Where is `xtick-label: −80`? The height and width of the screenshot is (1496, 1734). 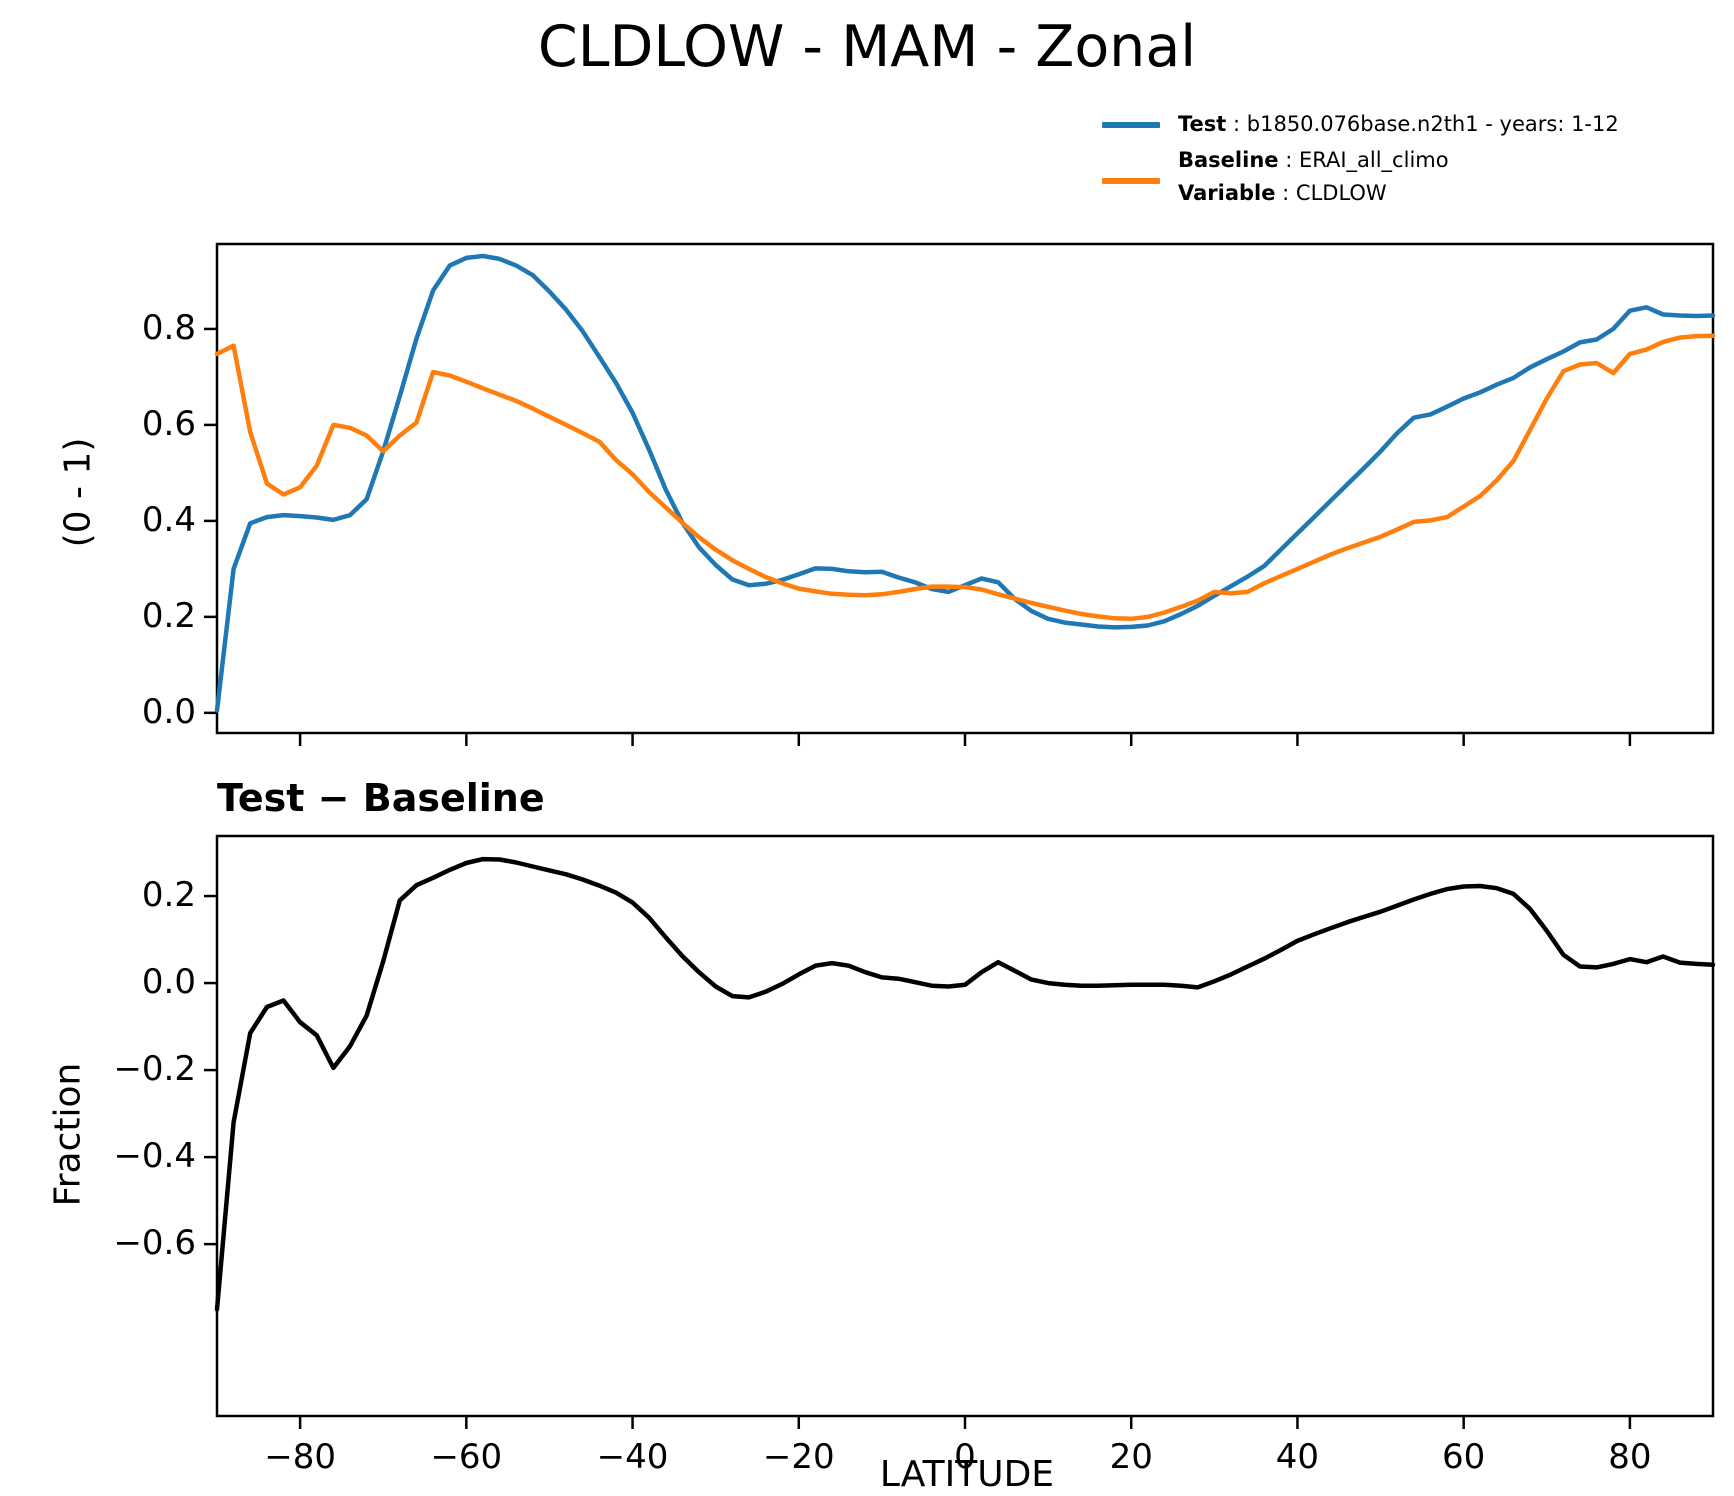
xtick-label: −80 is located at coordinates (300, 1457).